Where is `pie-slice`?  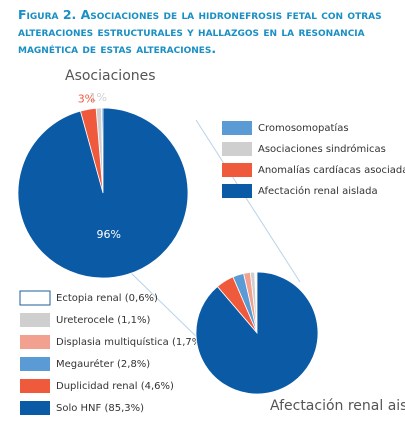 pie-slice is located at coordinates (257, 333).